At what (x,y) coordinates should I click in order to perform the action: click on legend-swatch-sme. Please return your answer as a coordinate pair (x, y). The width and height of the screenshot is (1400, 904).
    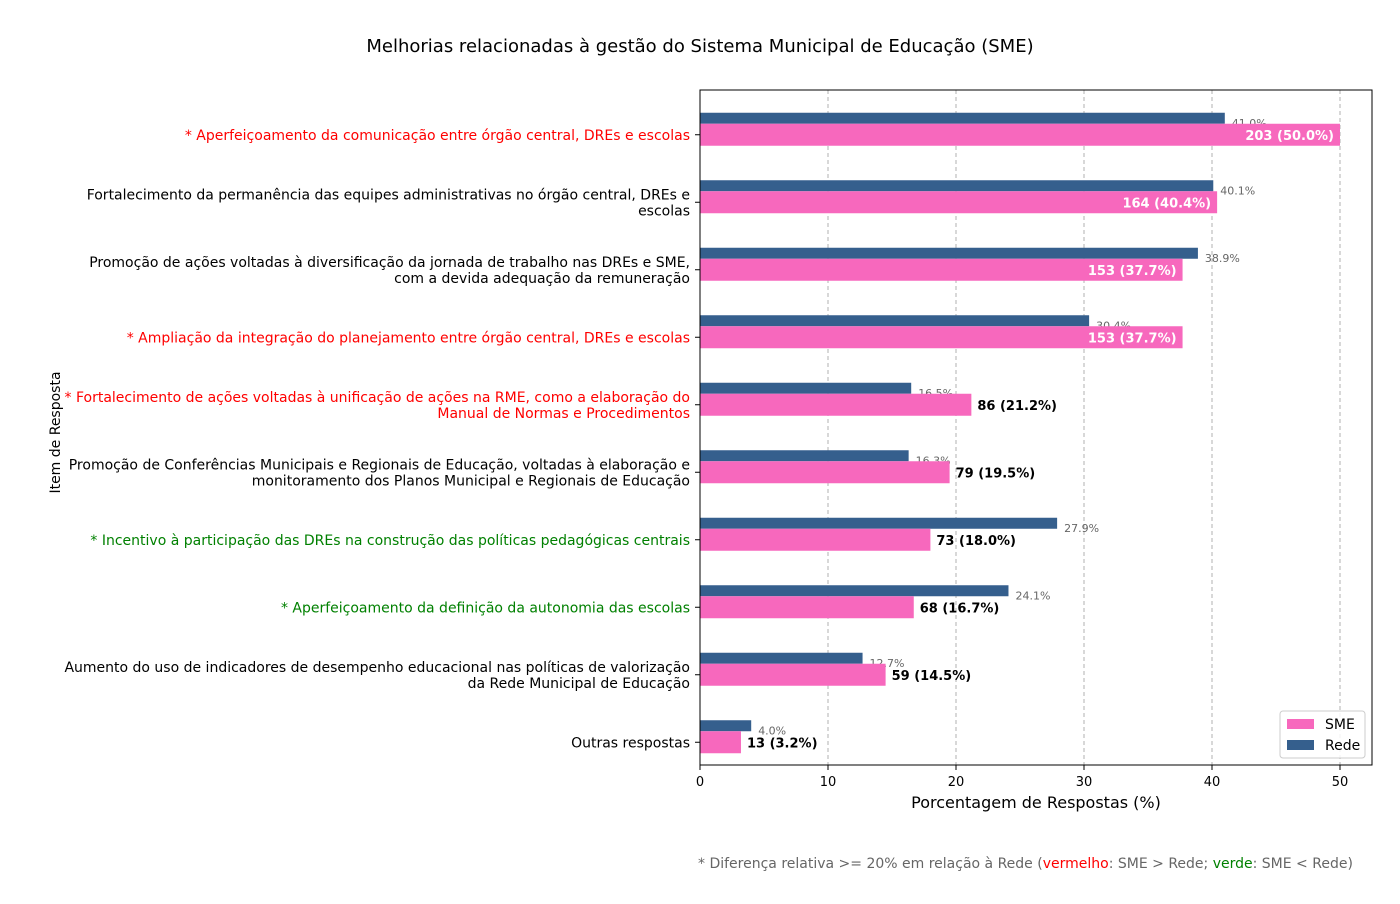
    Looking at the image, I should click on (1300, 724).